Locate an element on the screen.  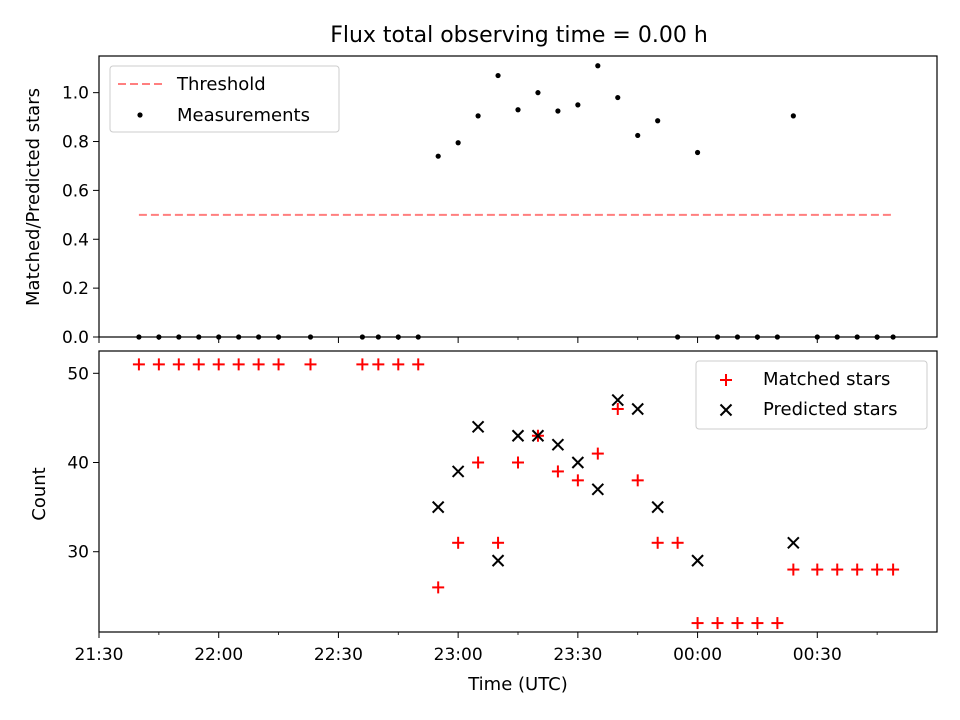
threshold-legend-label: Threshold is located at coordinates (221, 84).